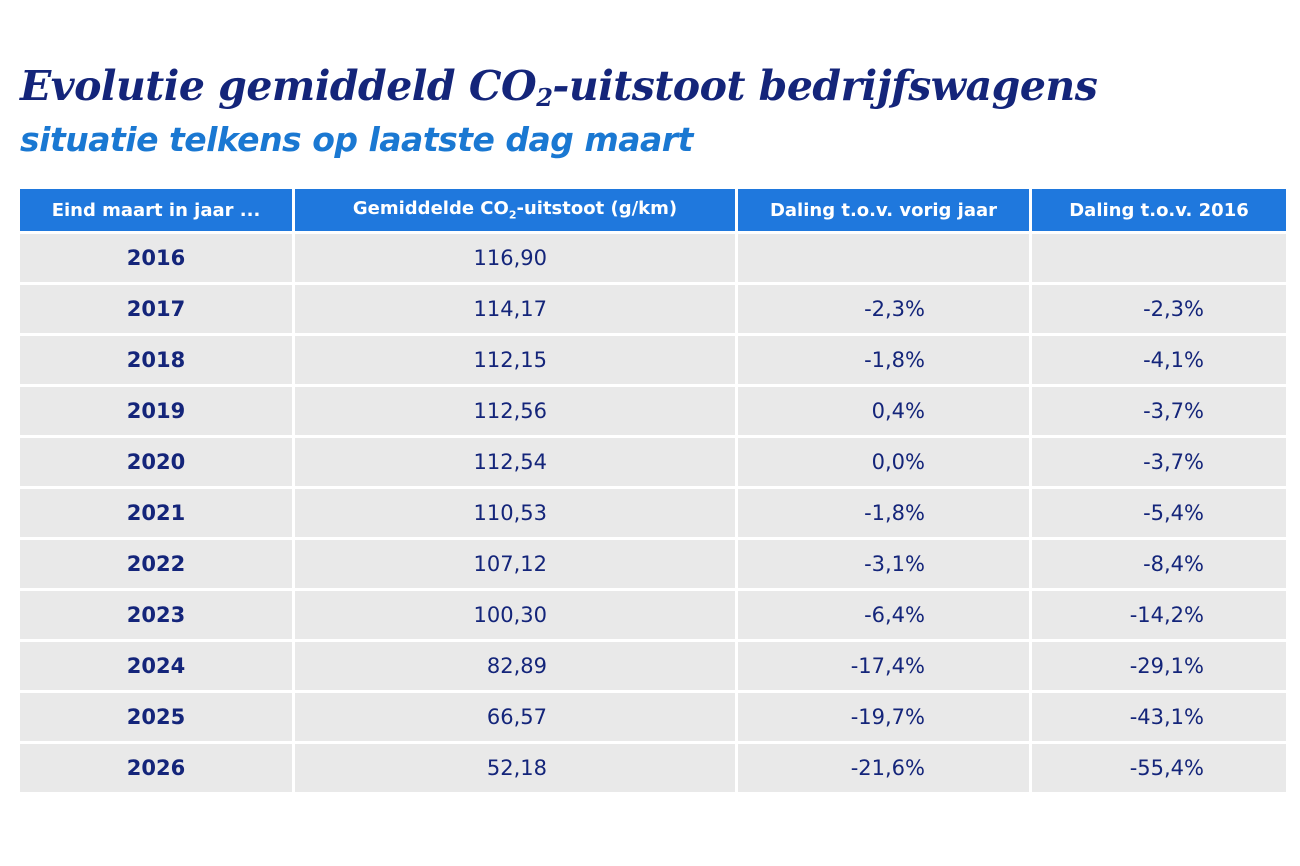 Image resolution: width=1300 pixels, height=866 pixels. I want to click on cell-year: 2026, so click(156, 768).